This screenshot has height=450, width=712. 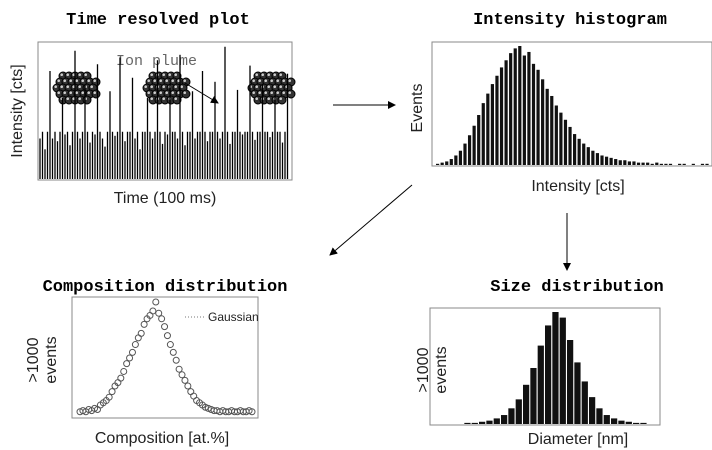 I want to click on x-label: Time (100 ms), so click(x=165, y=198).